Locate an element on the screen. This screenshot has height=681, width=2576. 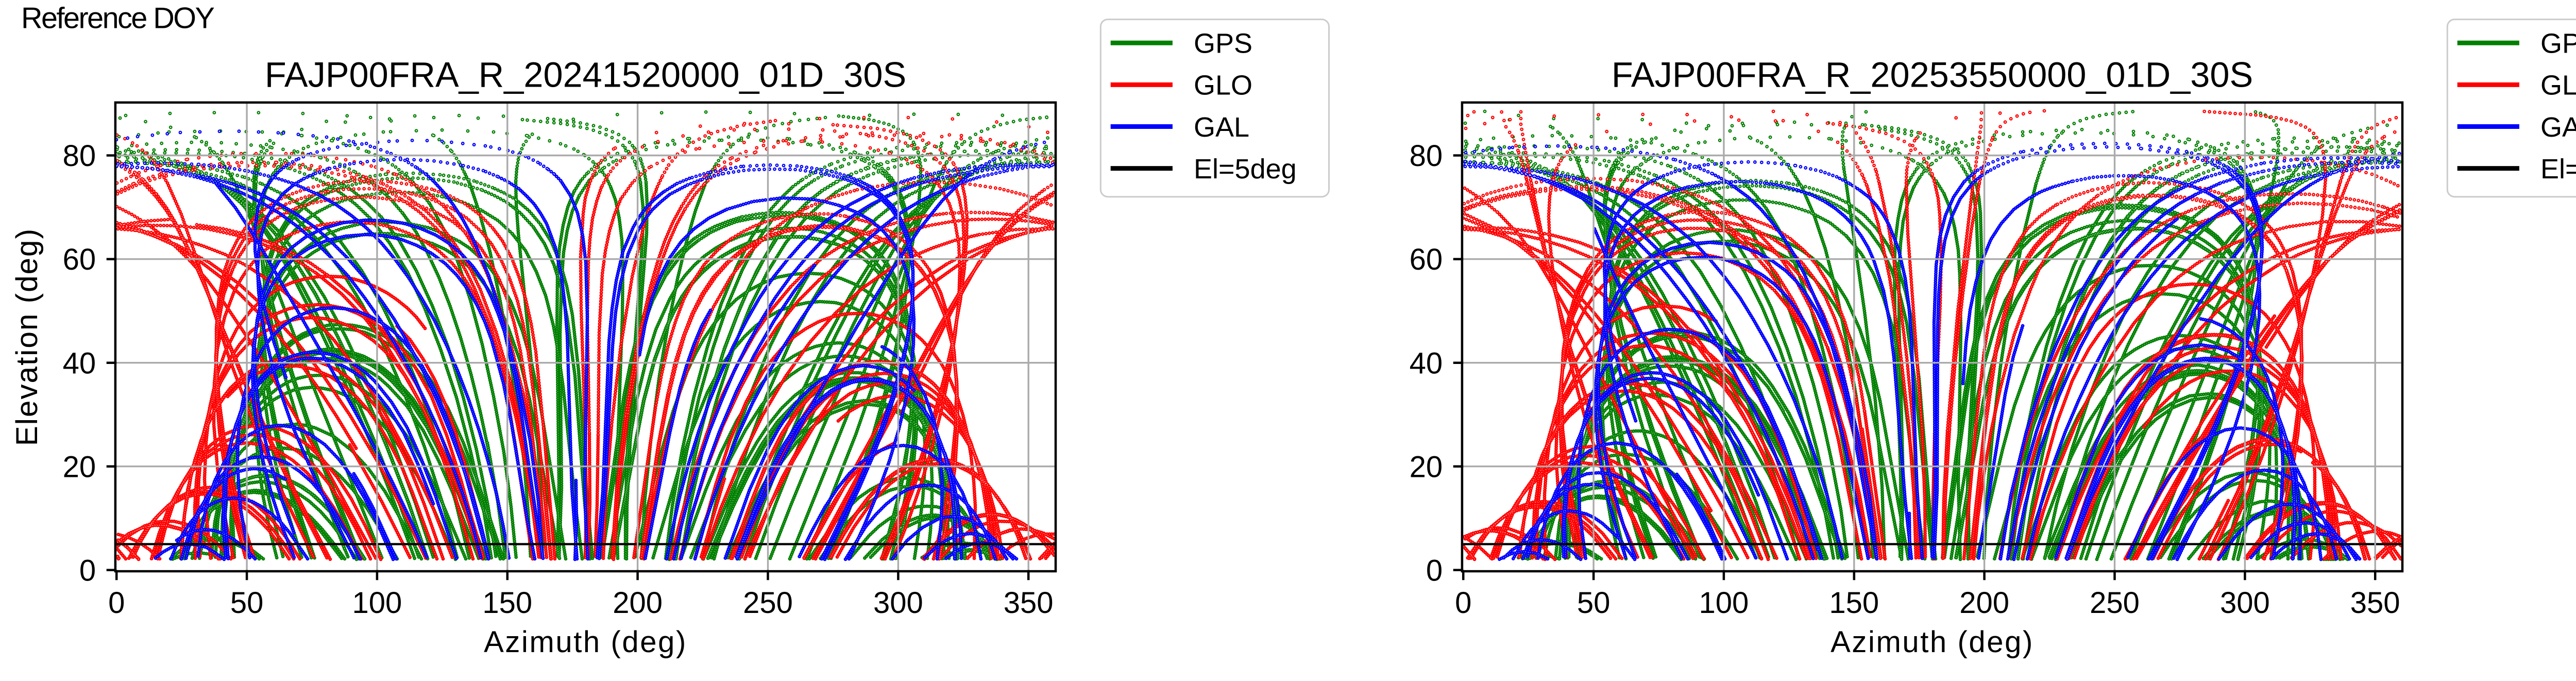
svg-text:FAJP00FRA_R_20253550000_01D_30: FAJP00FRA_R_20253550000_01D_30S is located at coordinates (1932, 75).